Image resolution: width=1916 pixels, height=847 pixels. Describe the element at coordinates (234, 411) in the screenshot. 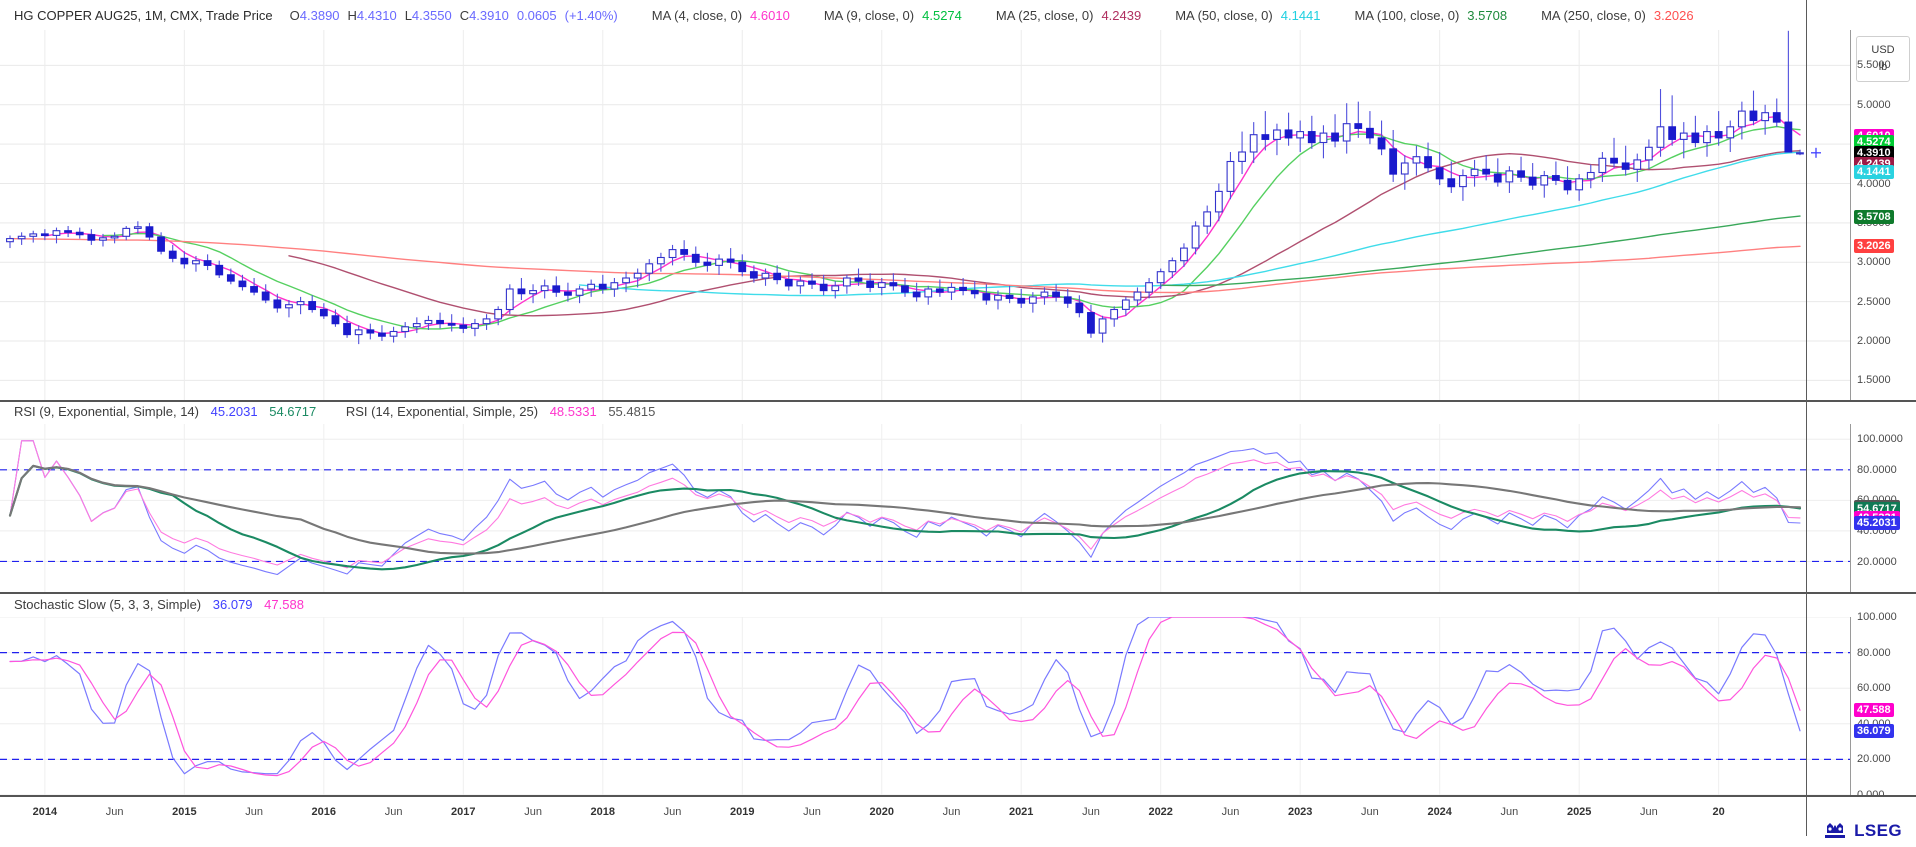

I see `rsi9-value-1: 45.2031` at that location.